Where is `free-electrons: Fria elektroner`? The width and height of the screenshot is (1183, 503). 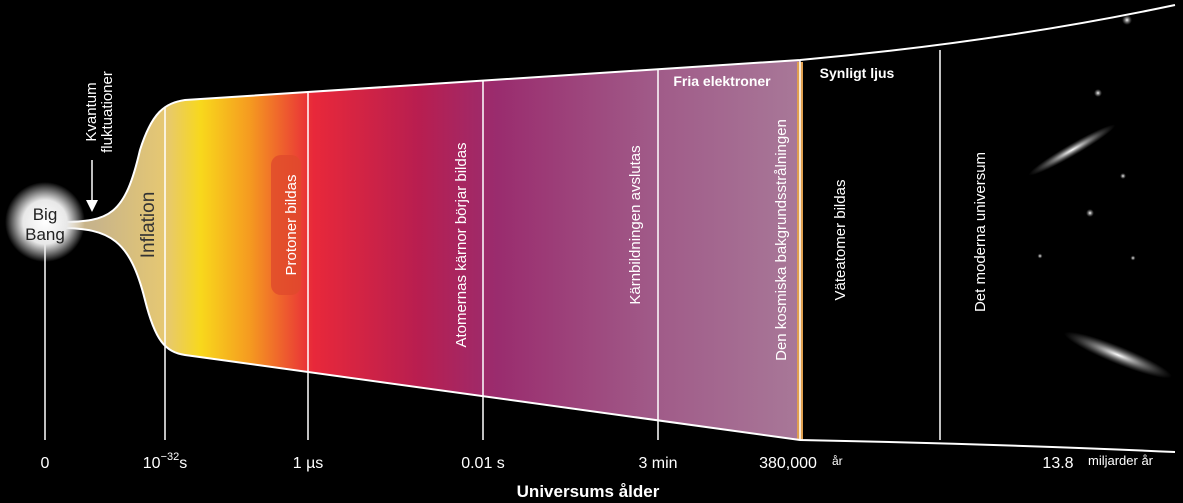 free-electrons: Fria elektroner is located at coordinates (722, 81).